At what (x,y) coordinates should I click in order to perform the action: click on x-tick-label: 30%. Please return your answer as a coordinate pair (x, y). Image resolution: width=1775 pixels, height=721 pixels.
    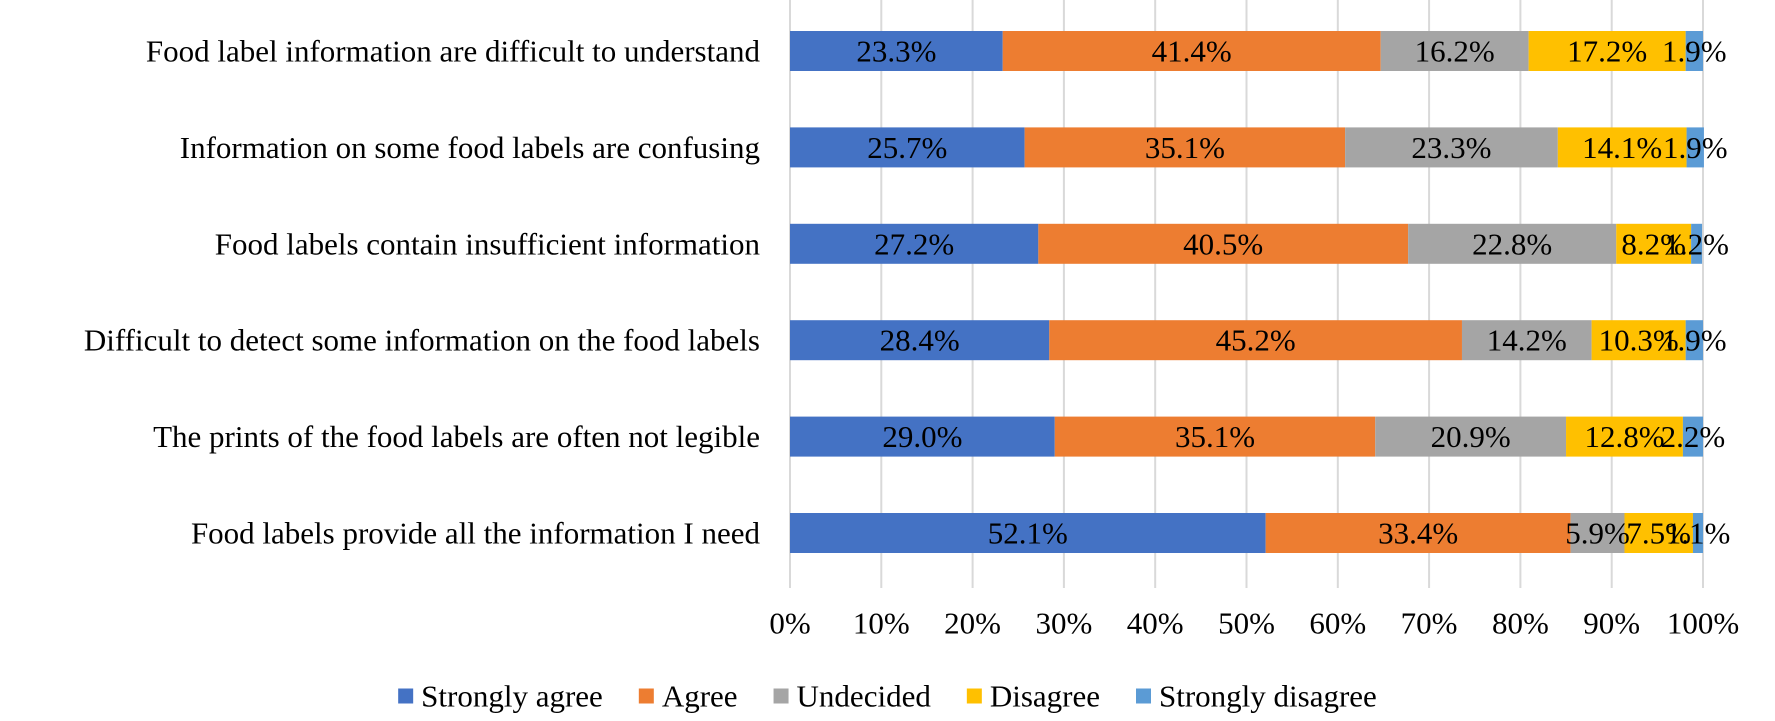
    Looking at the image, I should click on (1063, 623).